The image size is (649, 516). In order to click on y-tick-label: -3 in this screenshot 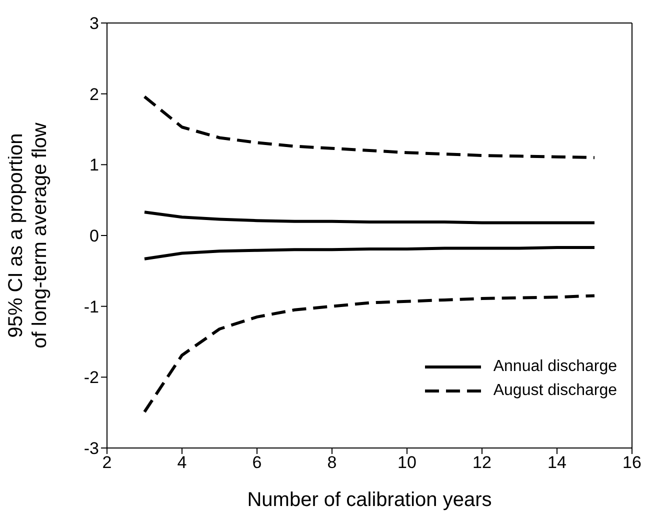, I will do `click(91, 448)`.